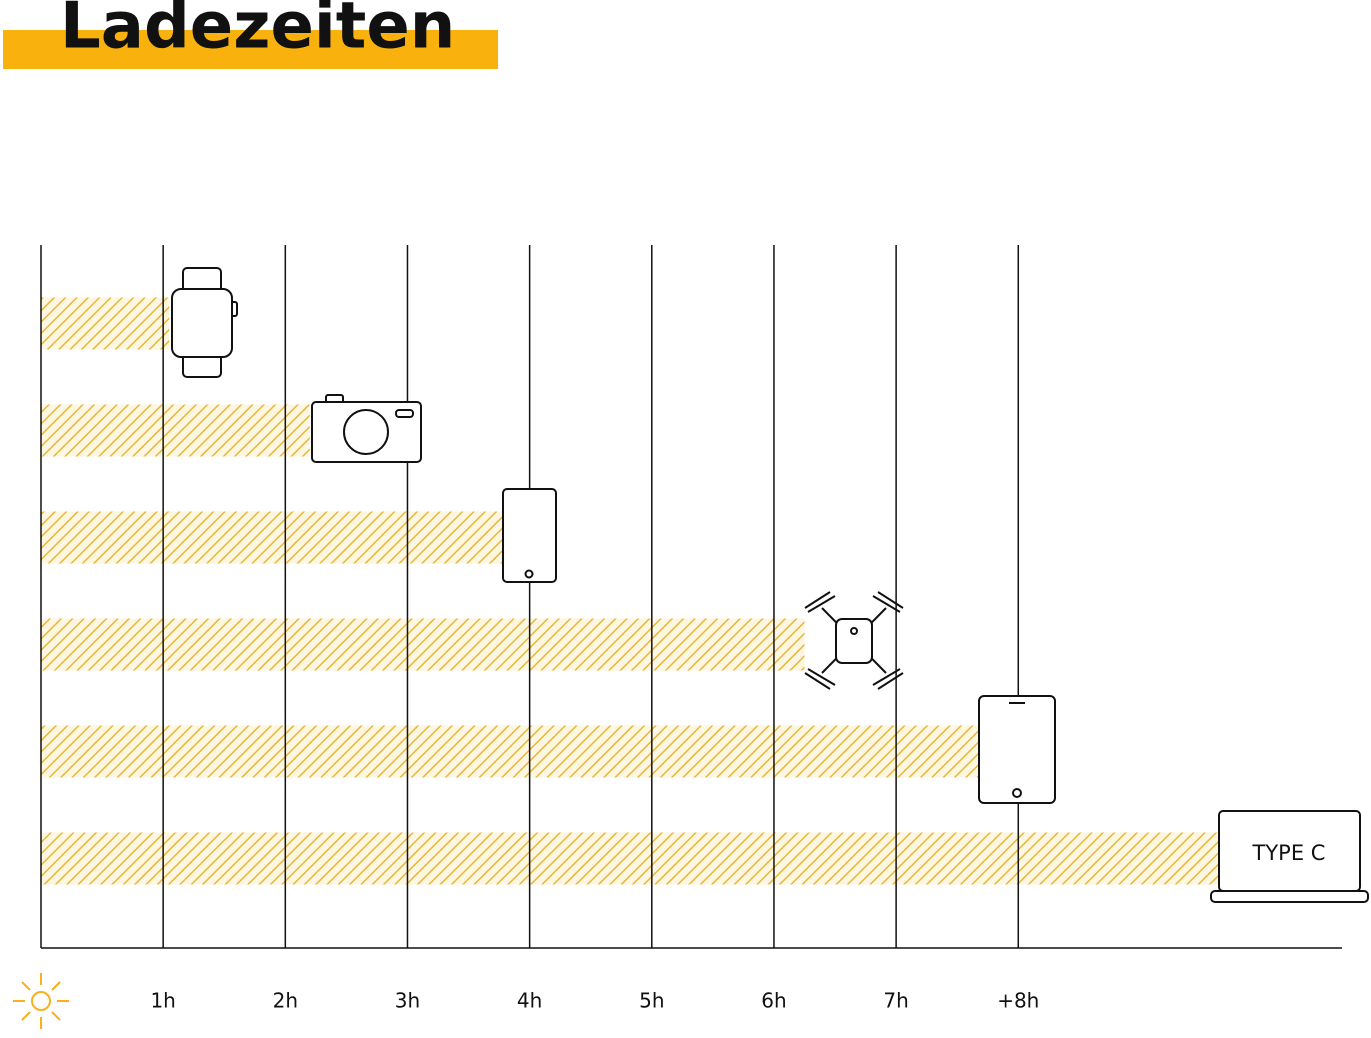 The width and height of the screenshot is (1371, 1038). I want to click on x-tick-label: 3h, so click(407, 1001).